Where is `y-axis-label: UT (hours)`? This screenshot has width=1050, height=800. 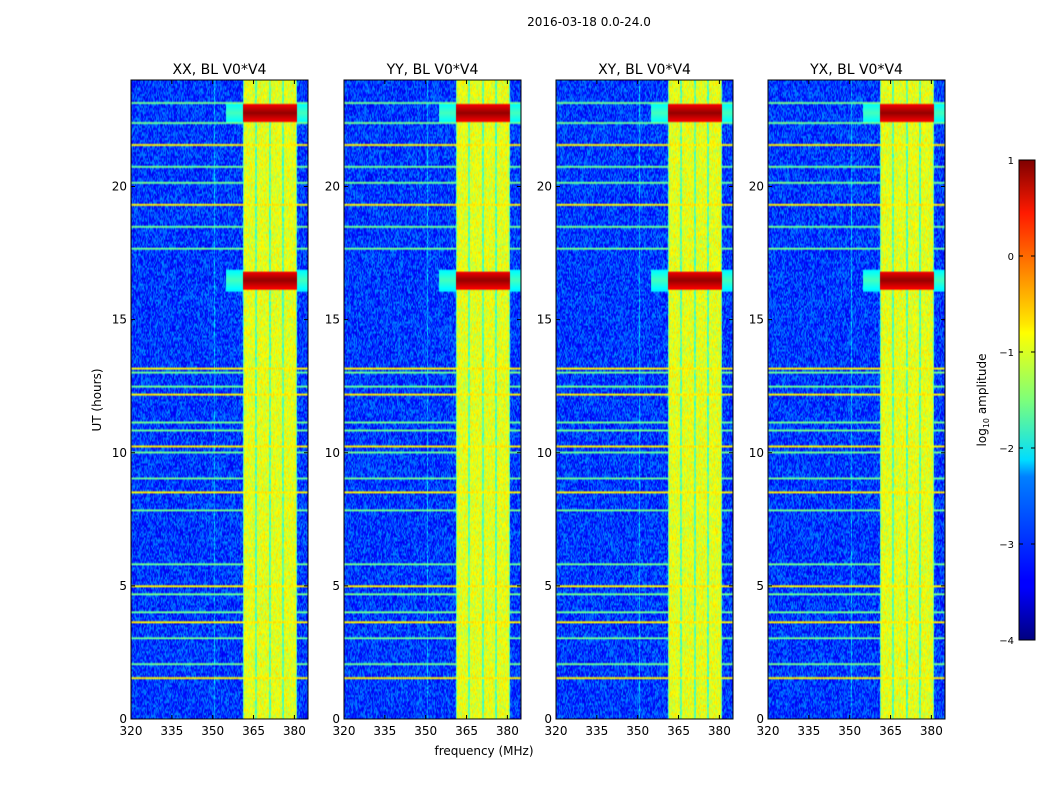
y-axis-label: UT (hours) is located at coordinates (97, 399).